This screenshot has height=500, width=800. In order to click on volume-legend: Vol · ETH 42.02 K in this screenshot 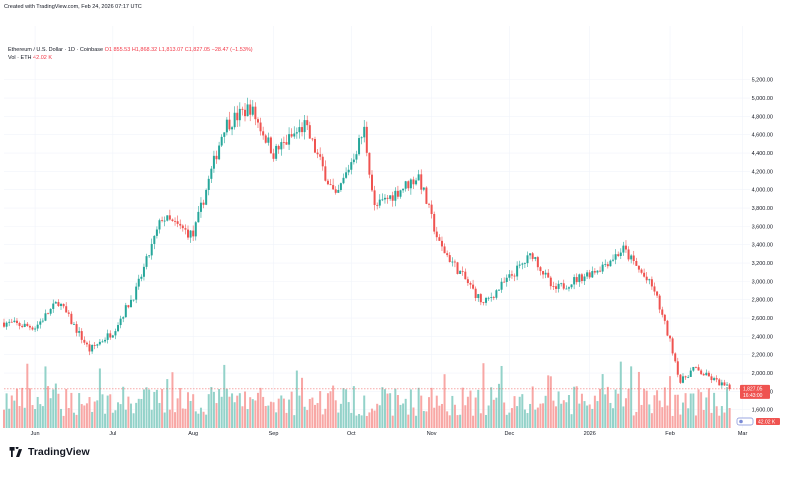, I will do `click(30, 58)`.